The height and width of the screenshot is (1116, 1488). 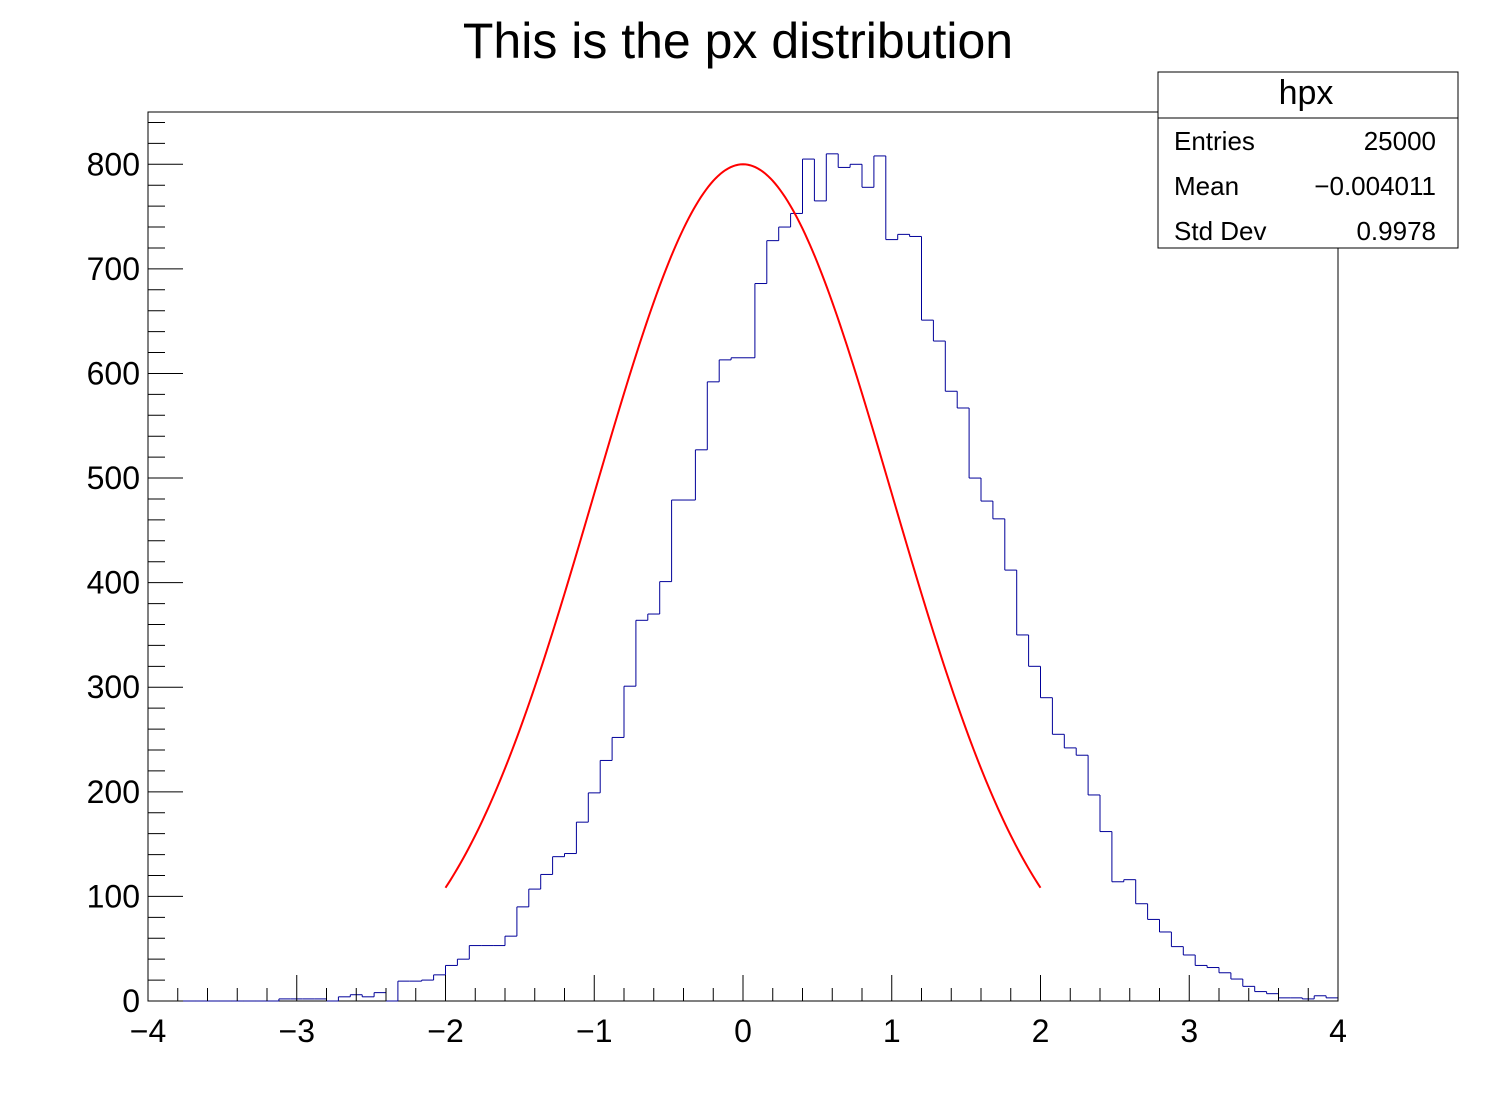 I want to click on y-tick-label-2: 200, so click(x=113, y=792).